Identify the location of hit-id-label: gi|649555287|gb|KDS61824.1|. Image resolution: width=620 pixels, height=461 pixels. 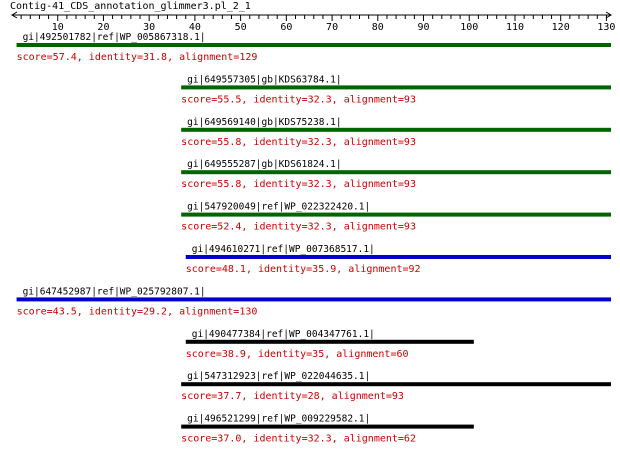
(264, 164).